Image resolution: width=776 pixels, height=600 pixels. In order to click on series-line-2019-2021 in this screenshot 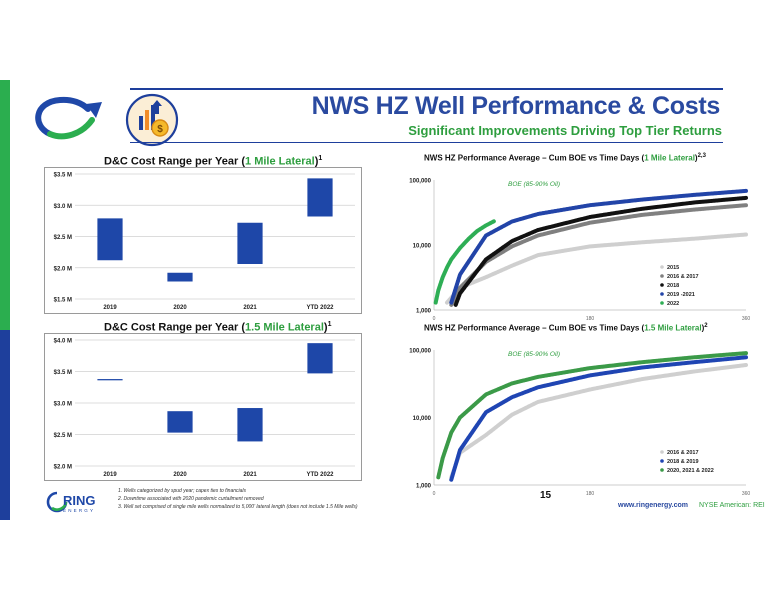, I will do `click(598, 246)`.